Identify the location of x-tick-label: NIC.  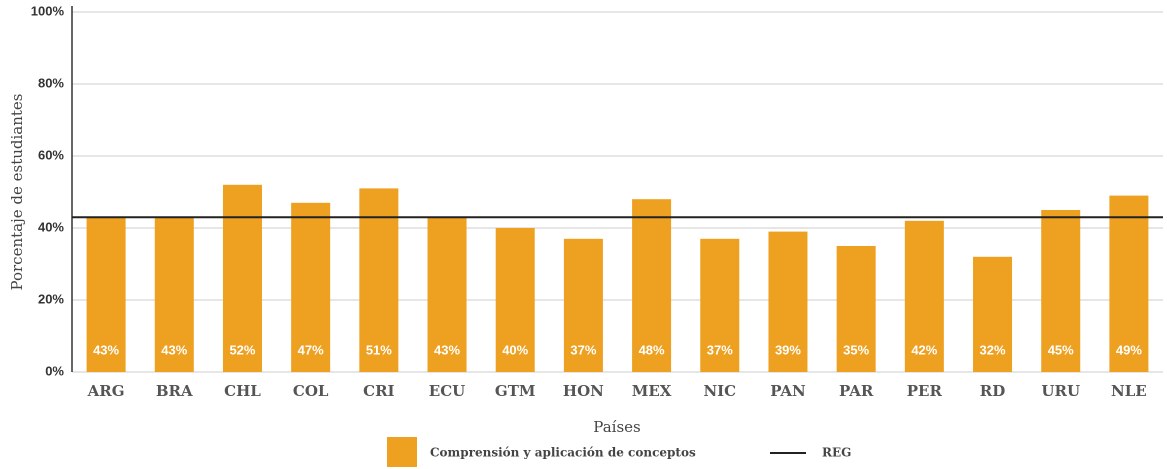
(719, 391).